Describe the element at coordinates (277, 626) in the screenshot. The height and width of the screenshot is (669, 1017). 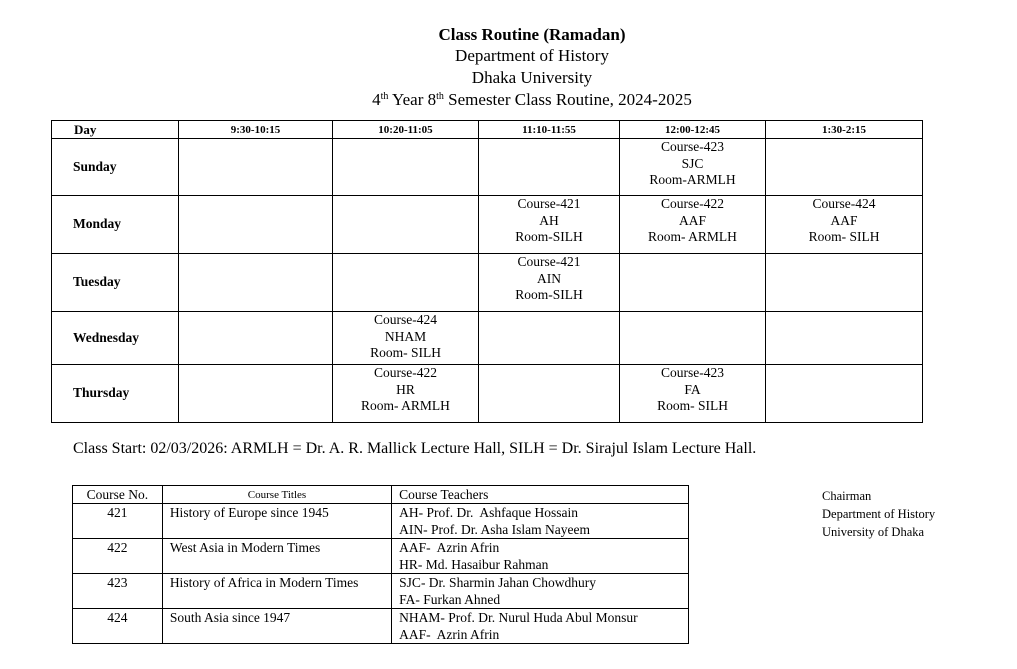
I see `course-title: South Asia since 1947` at that location.